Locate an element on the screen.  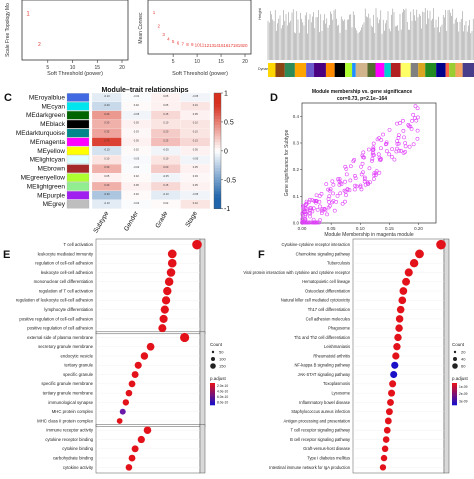
heatmap-cell-value: 0.10 is located at coordinates (196, 123).